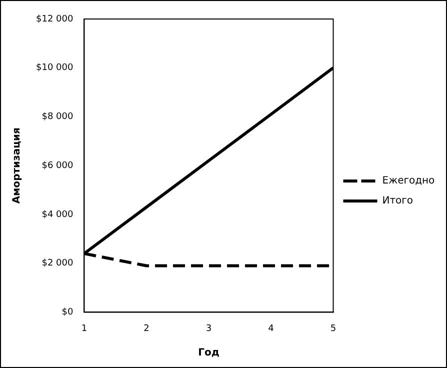 This screenshot has height=368, width=447. I want to click on y-tick-label: $10 000, so click(55, 68).